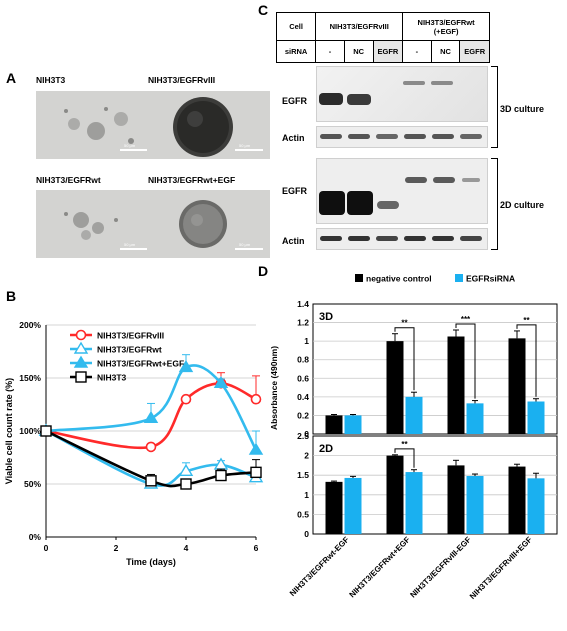  What do you see at coordinates (274, 388) in the screenshot?
I see `y-axis-label: Absorbance (490nm)` at bounding box center [274, 388].